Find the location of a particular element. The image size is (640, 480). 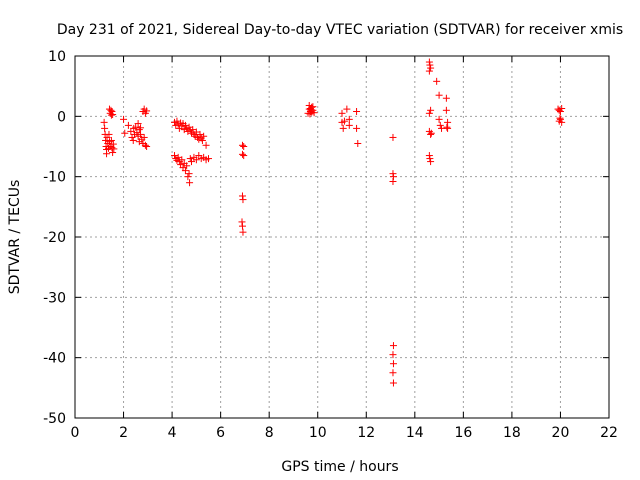

x-tick-label: 6 is located at coordinates (220, 433).